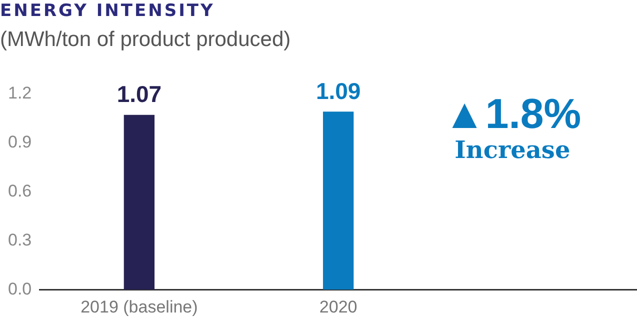 The image size is (637, 326). What do you see at coordinates (20, 93) in the screenshot?
I see `y-tick-label: 1.2` at bounding box center [20, 93].